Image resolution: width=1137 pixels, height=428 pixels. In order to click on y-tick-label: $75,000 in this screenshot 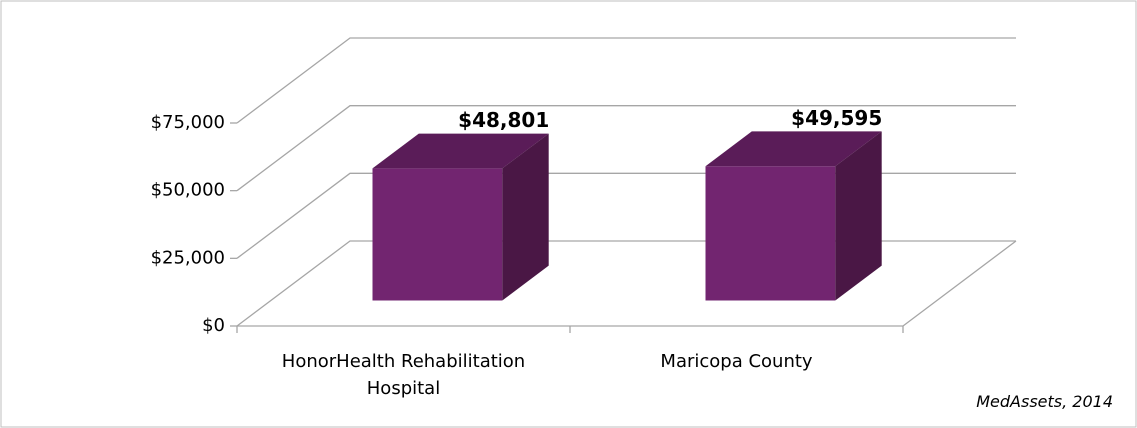, I will do `click(188, 122)`.